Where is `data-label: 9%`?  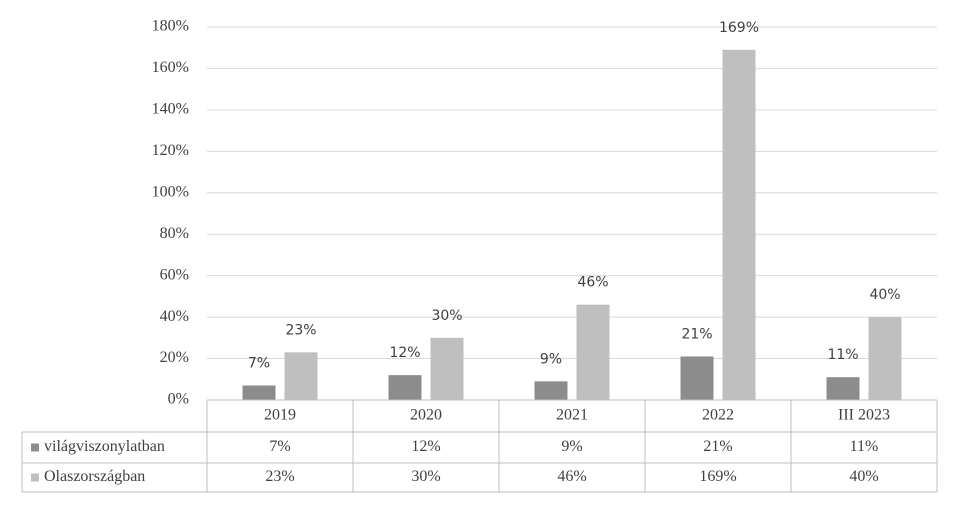
data-label: 9% is located at coordinates (551, 359).